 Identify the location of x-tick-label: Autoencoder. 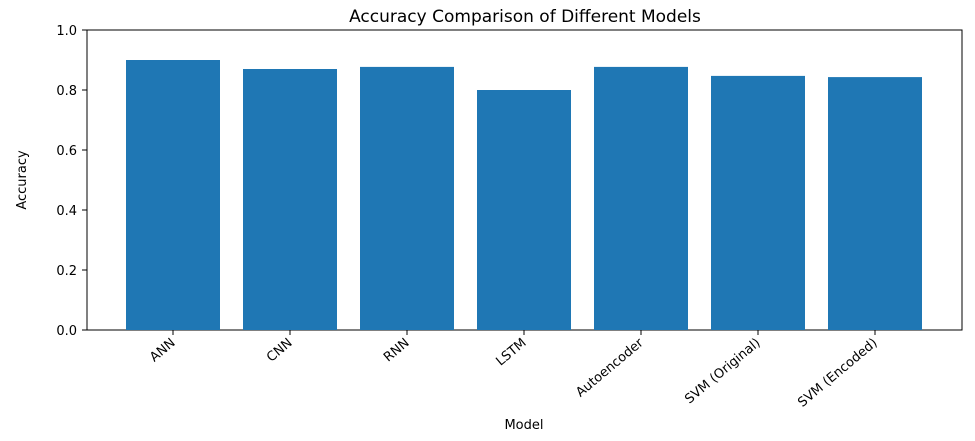
(610, 367).